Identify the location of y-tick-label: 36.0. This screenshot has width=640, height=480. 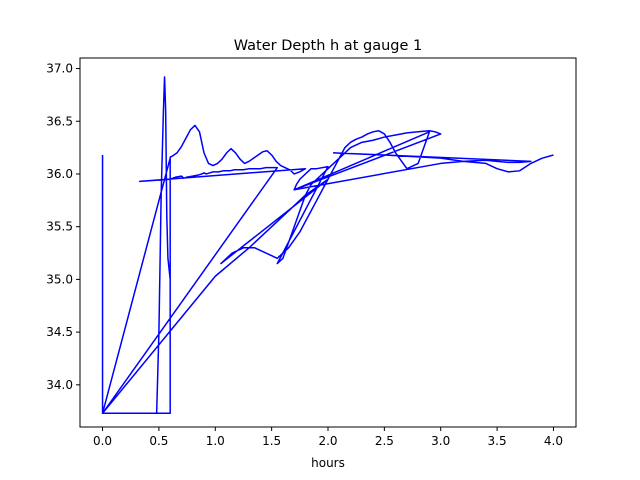
(59, 174).